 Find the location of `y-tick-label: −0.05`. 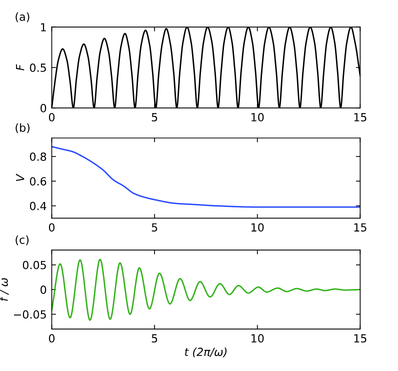

y-tick-label: −0.05 is located at coordinates (30, 314).